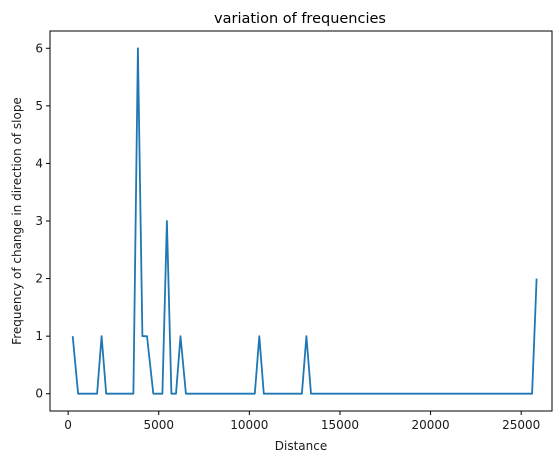 The width and height of the screenshot is (553, 454). Describe the element at coordinates (68, 425) in the screenshot. I see `x-tick-label: 0` at that location.